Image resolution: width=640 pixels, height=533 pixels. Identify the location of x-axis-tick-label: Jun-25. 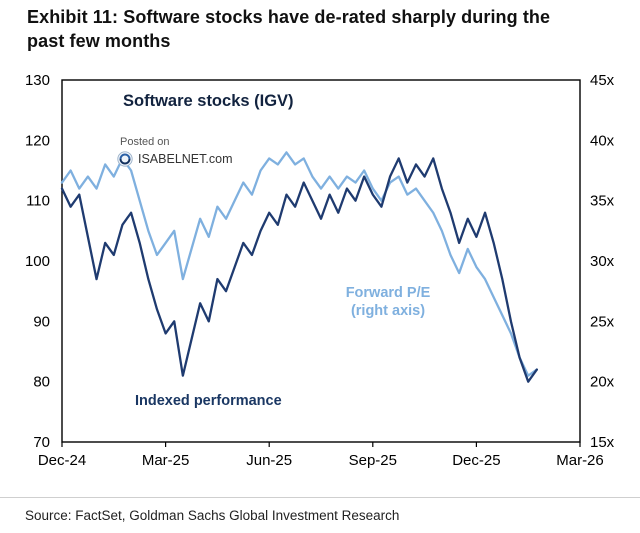
(269, 460).